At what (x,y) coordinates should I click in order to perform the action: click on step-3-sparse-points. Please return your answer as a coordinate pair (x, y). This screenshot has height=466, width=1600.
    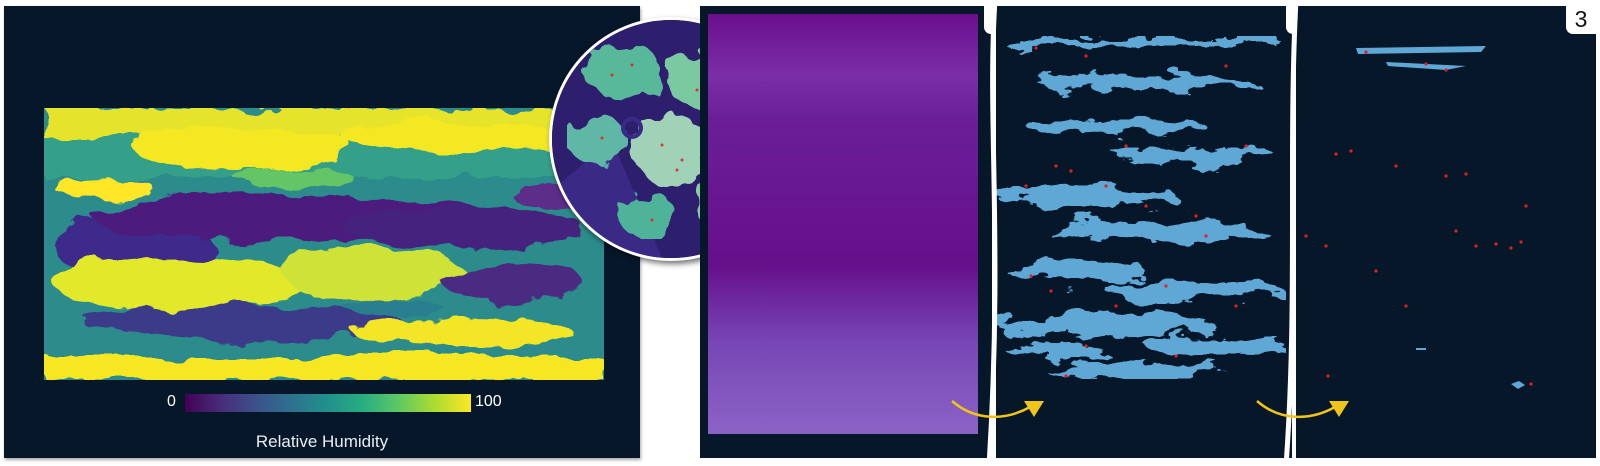
    Looking at the image, I should click on (1418, 217).